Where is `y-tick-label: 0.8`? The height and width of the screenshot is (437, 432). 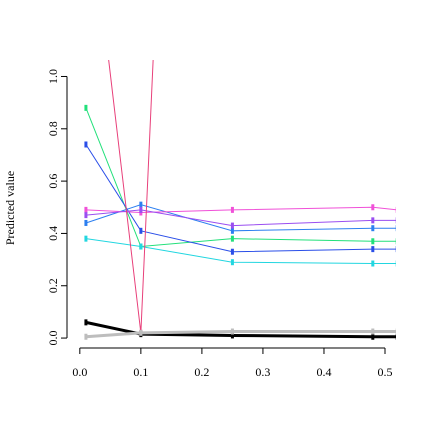
y-tick-label: 0.8 is located at coordinates (53, 128).